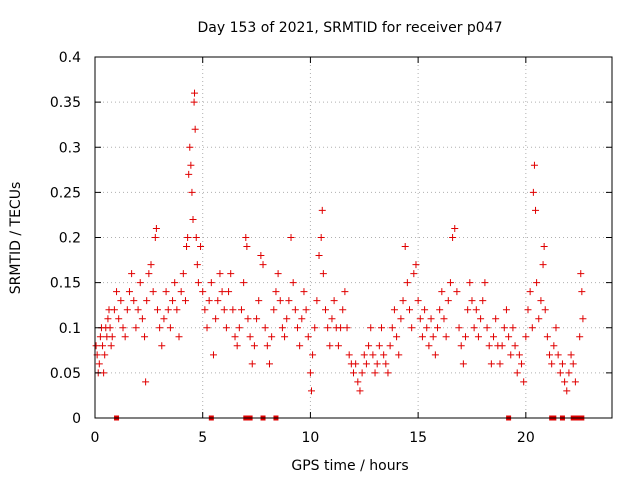 This screenshot has height=480, width=640. Describe the element at coordinates (76, 419) in the screenshot. I see `y-tick-label: 0` at that location.